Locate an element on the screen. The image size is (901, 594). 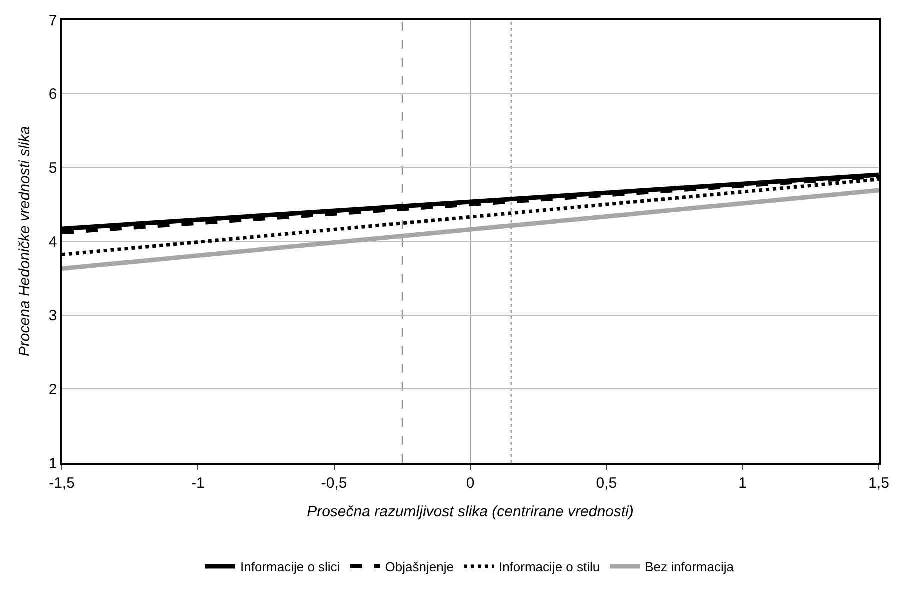
legend-label: Bez informacija is located at coordinates (690, 567).